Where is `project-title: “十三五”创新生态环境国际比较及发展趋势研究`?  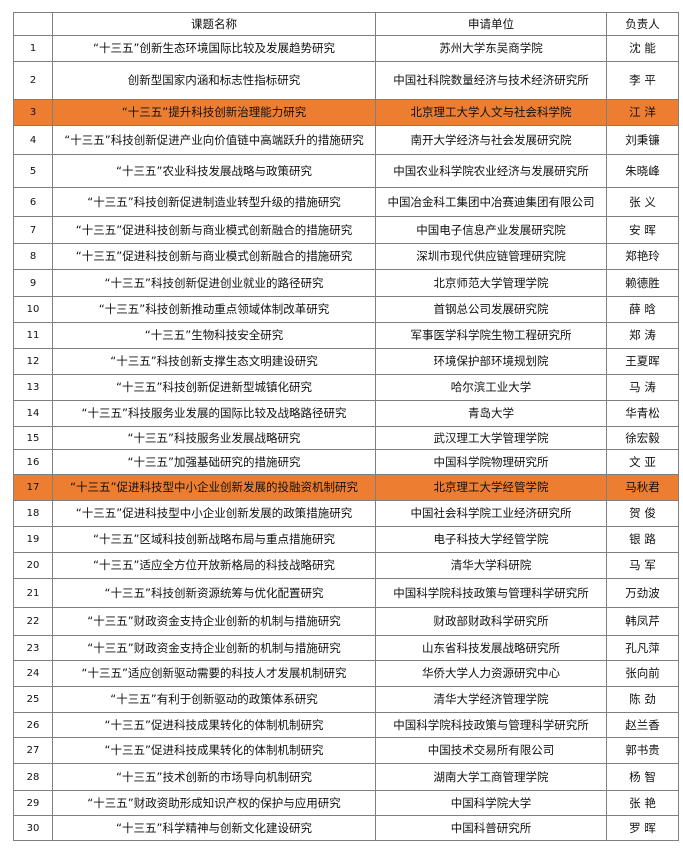 project-title: “十三五”创新生态环境国际比较及发展趋势研究 is located at coordinates (214, 48).